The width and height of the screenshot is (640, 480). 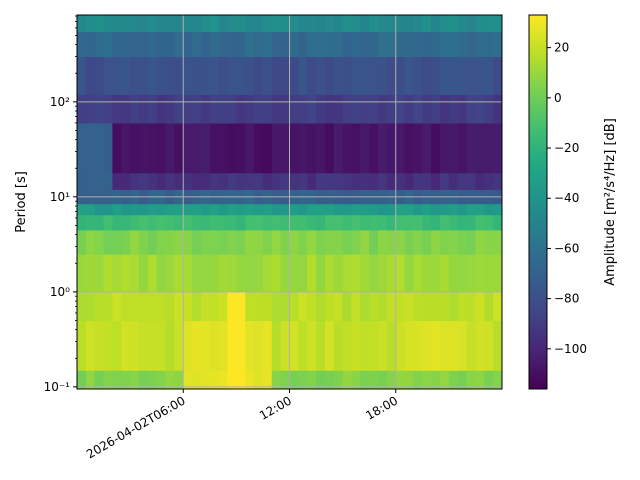 I want to click on x-tick-label: 12:00, so click(x=275, y=407).